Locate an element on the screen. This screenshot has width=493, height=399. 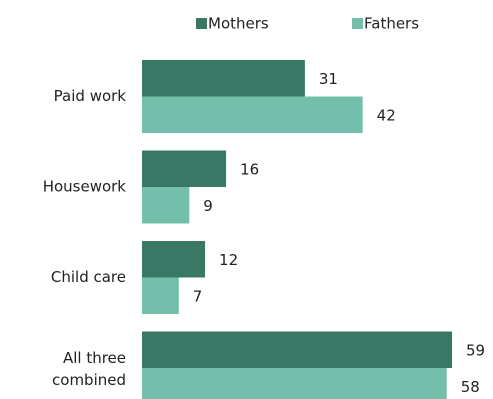
category-label: All three combined is located at coordinates (89, 369).